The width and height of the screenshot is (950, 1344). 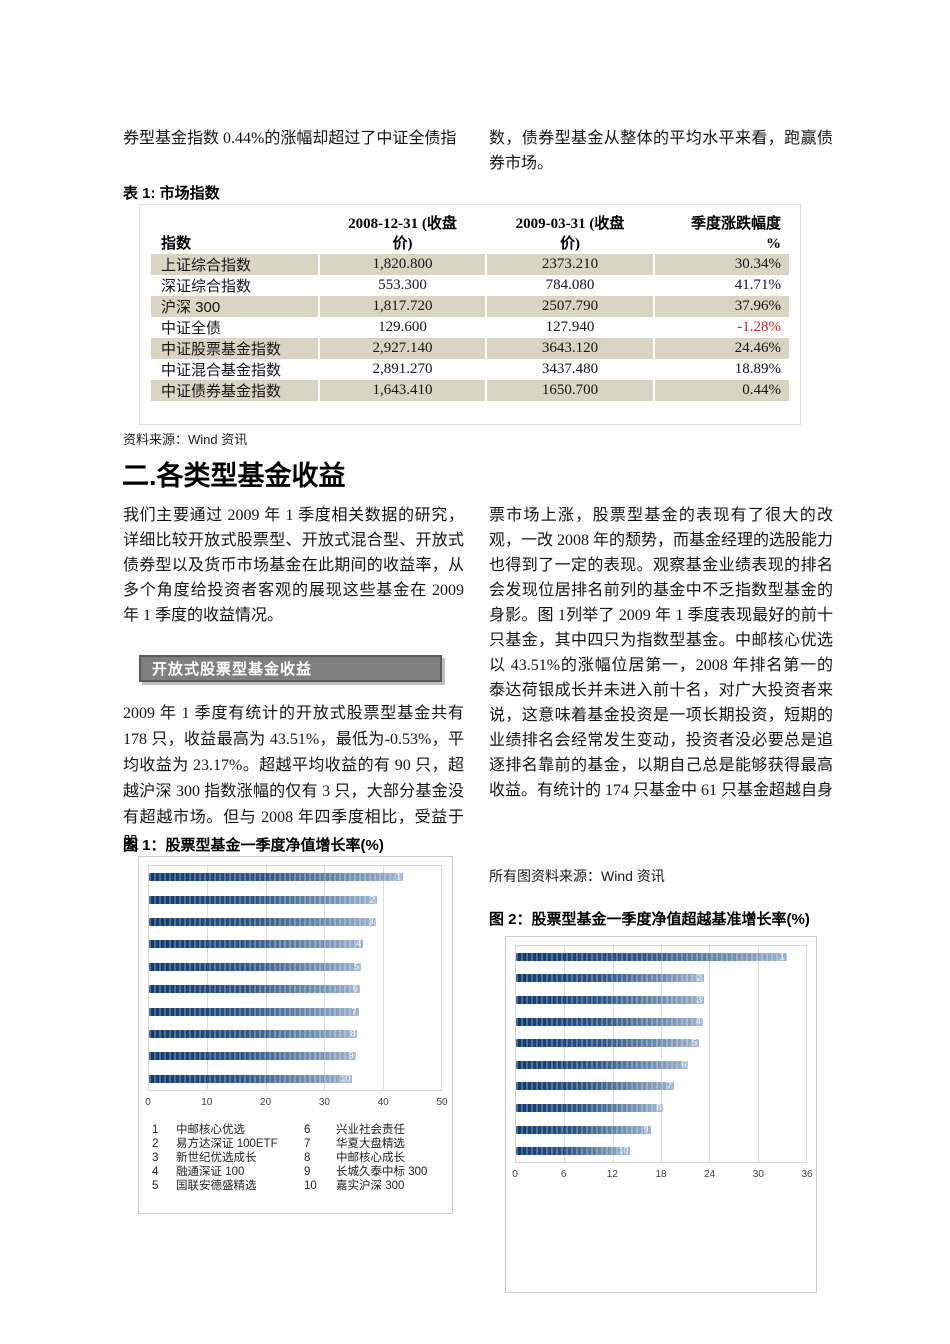 I want to click on index-name: 深证综合指数, so click(x=206, y=286).